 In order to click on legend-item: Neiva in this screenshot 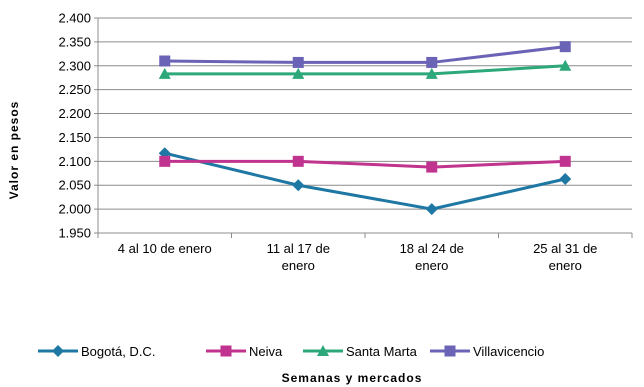, I will do `click(244, 351)`.